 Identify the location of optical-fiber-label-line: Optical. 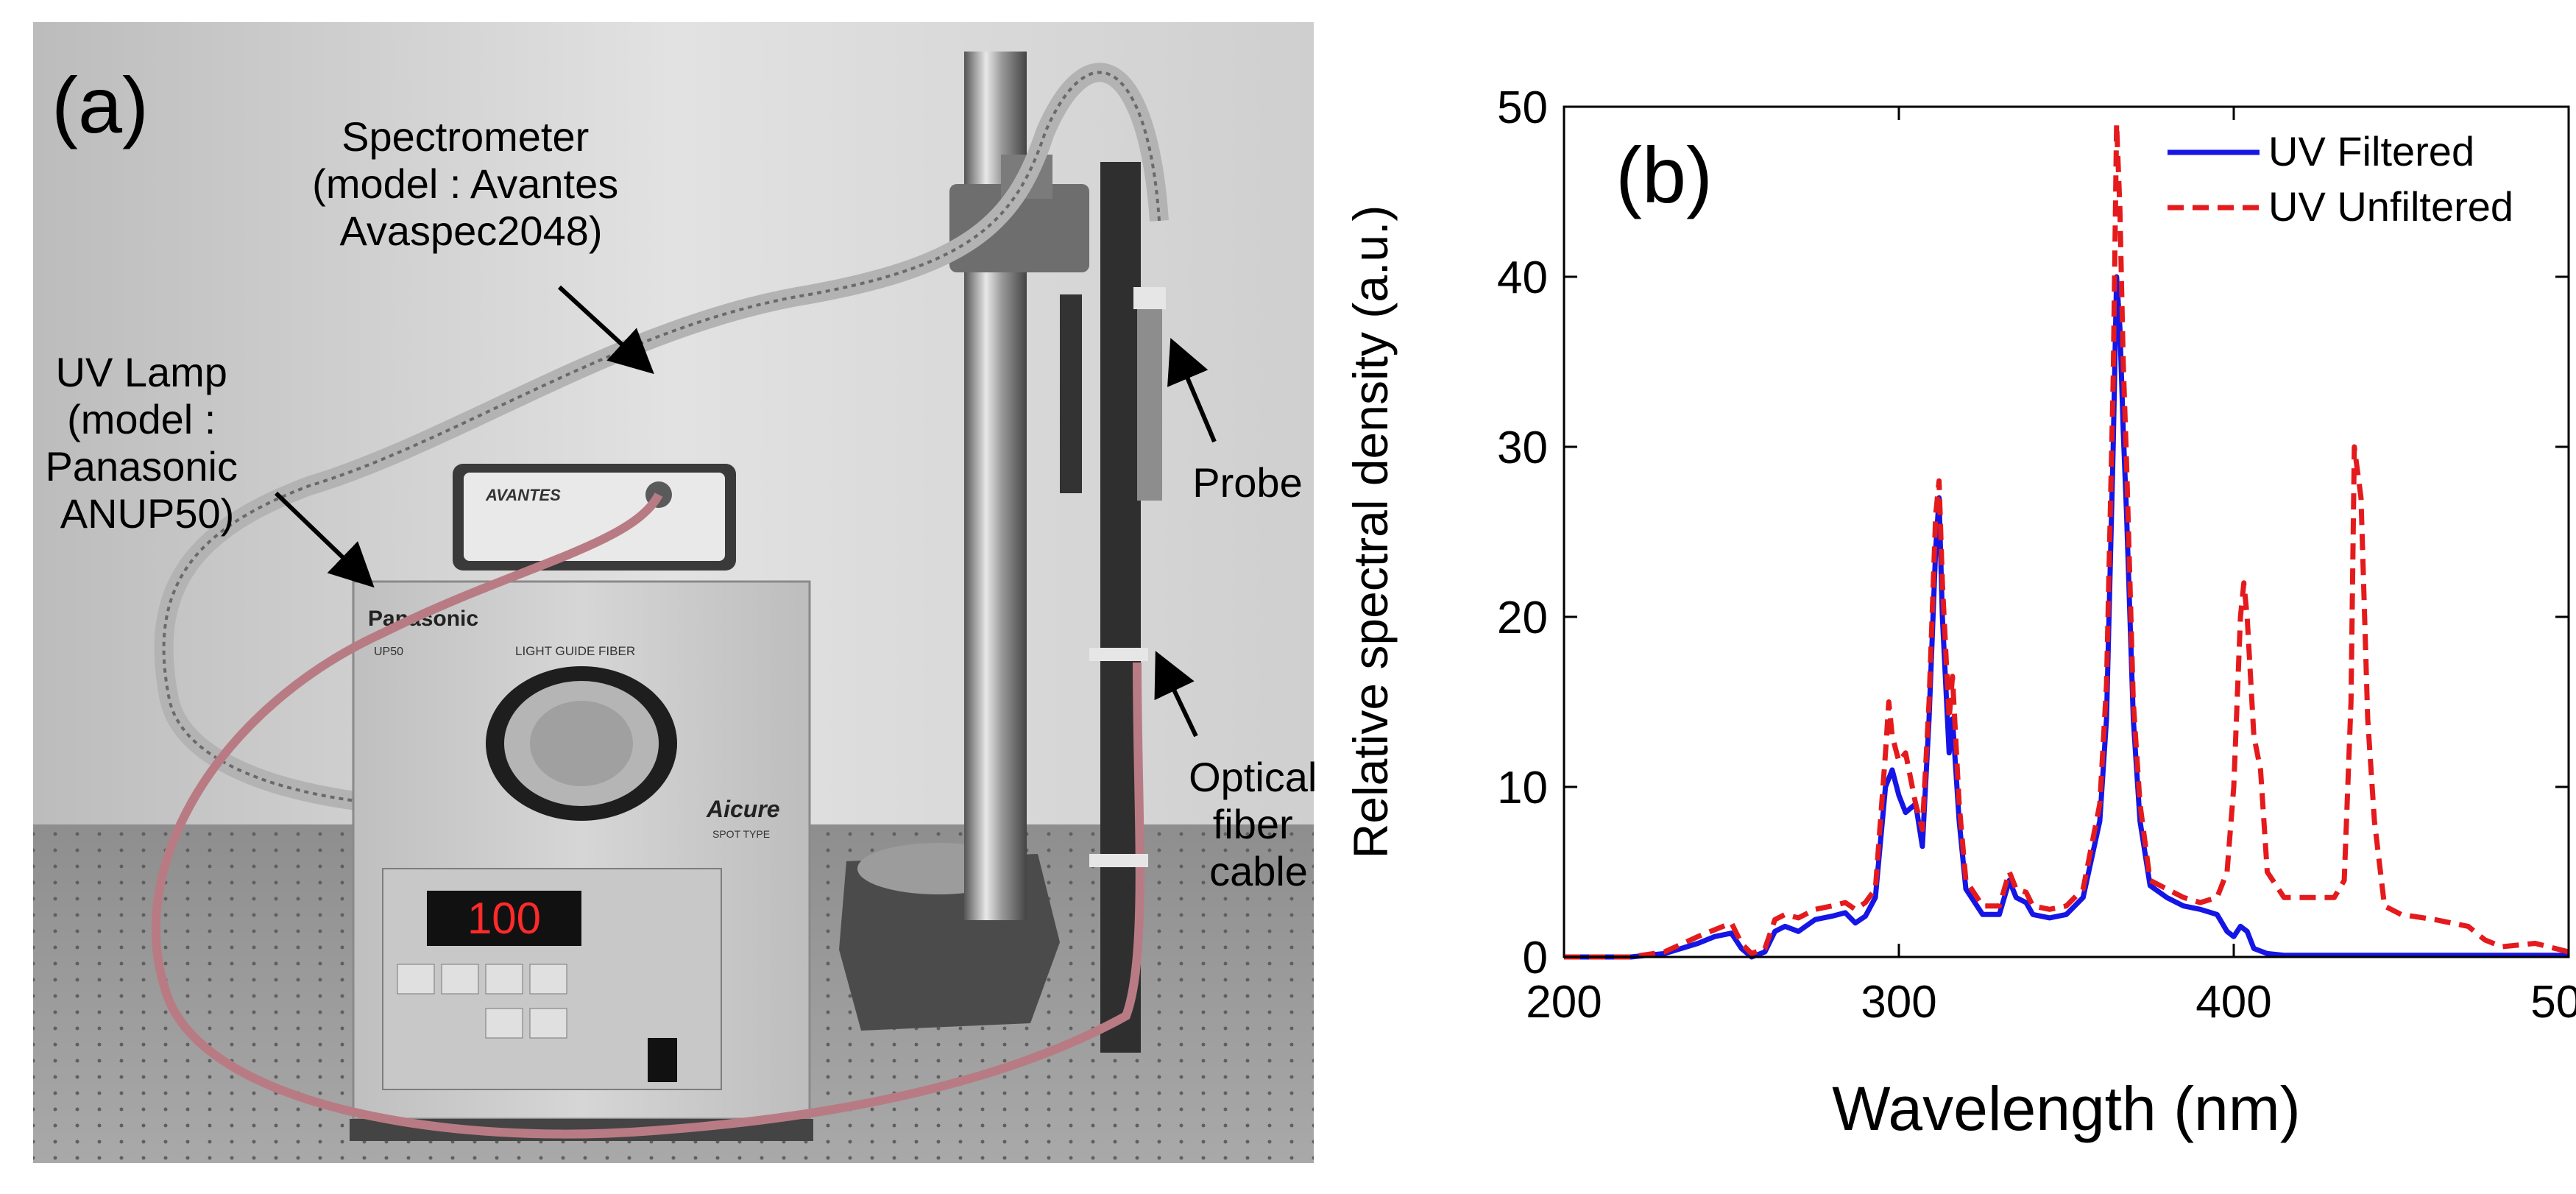
(1253, 777).